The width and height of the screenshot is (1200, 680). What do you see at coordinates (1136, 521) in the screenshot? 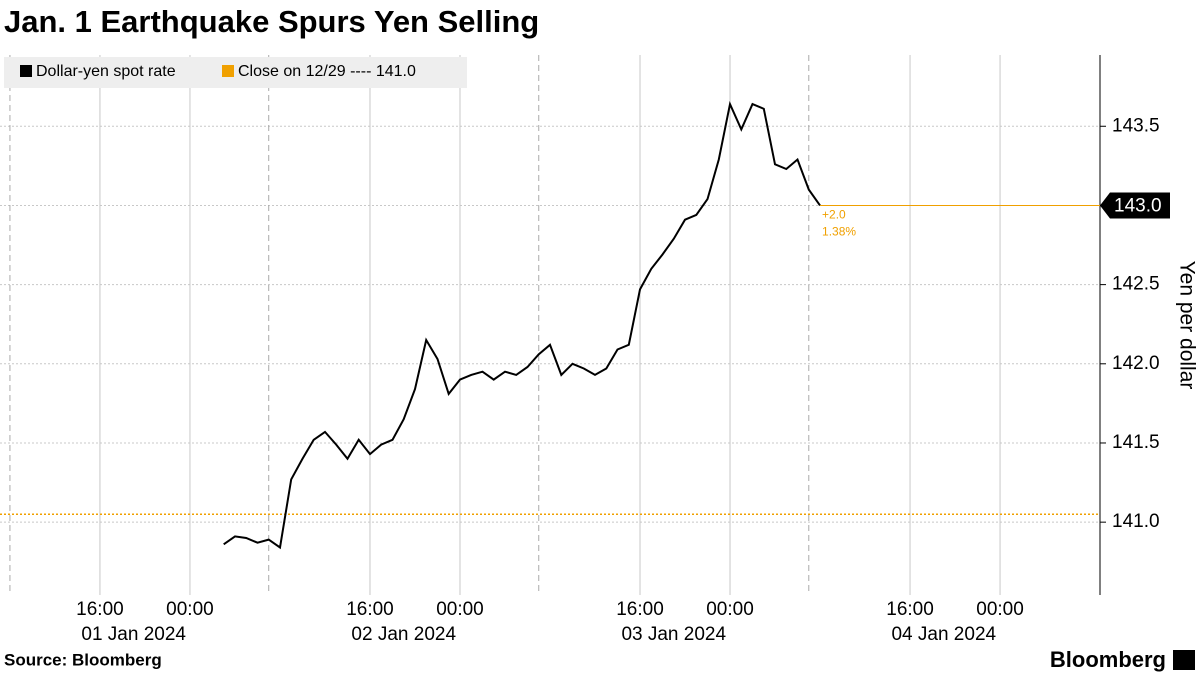
I see `y-tick-label: 141.0` at bounding box center [1136, 521].